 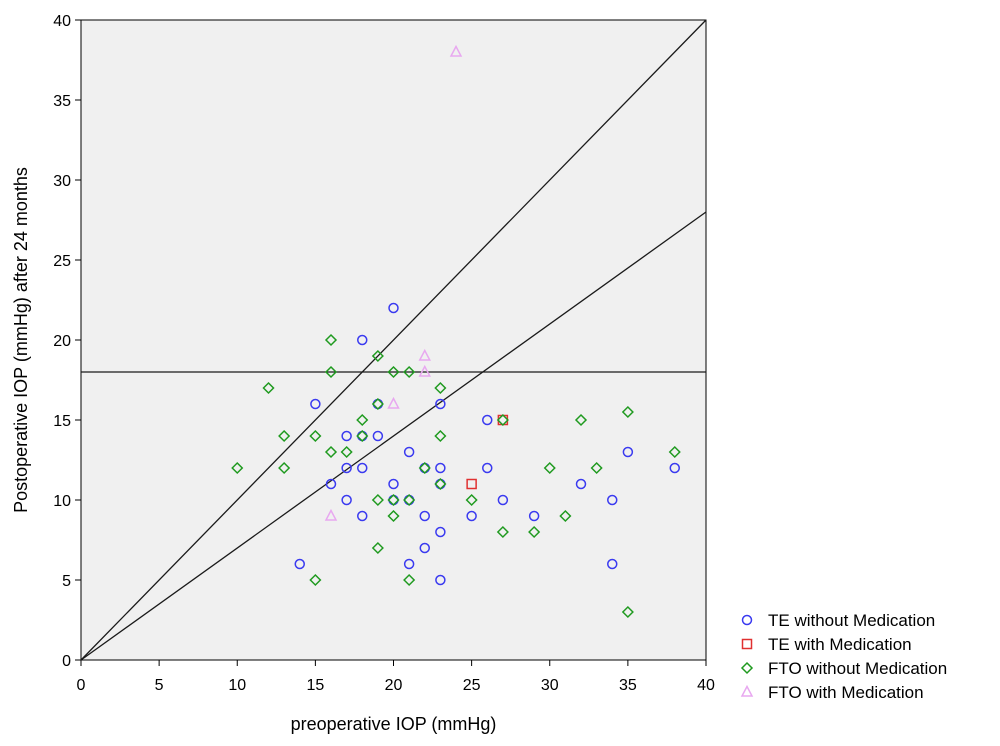 I want to click on y-tick-label: 5, so click(x=66, y=581).